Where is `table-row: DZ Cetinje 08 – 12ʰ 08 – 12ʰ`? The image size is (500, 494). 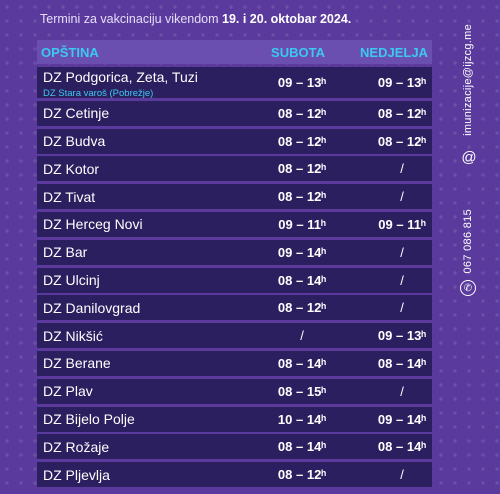
table-row: DZ Cetinje 08 – 12ʰ 08 – 12ʰ is located at coordinates (234, 113).